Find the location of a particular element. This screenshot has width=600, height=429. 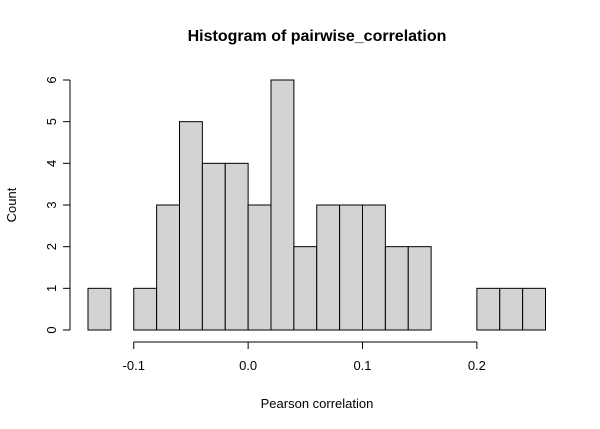

x-axis: -0.1 0.0 0.1 0.2 is located at coordinates (304, 357).